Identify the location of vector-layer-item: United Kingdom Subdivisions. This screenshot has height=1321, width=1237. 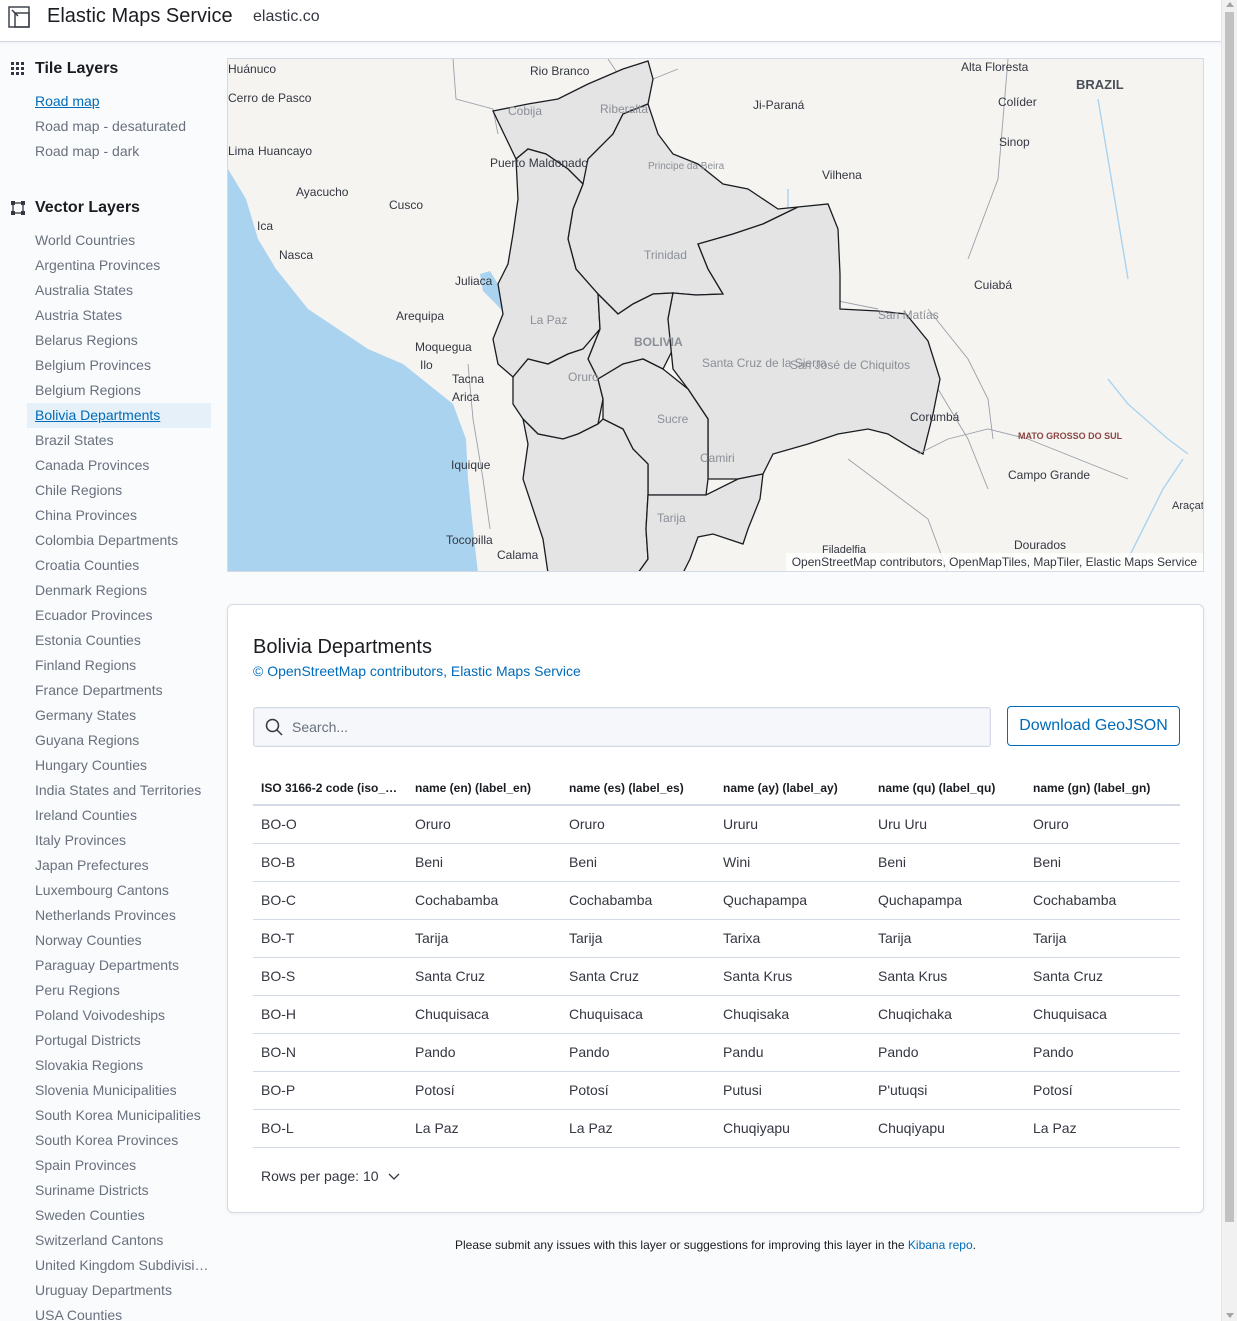
(123, 1265).